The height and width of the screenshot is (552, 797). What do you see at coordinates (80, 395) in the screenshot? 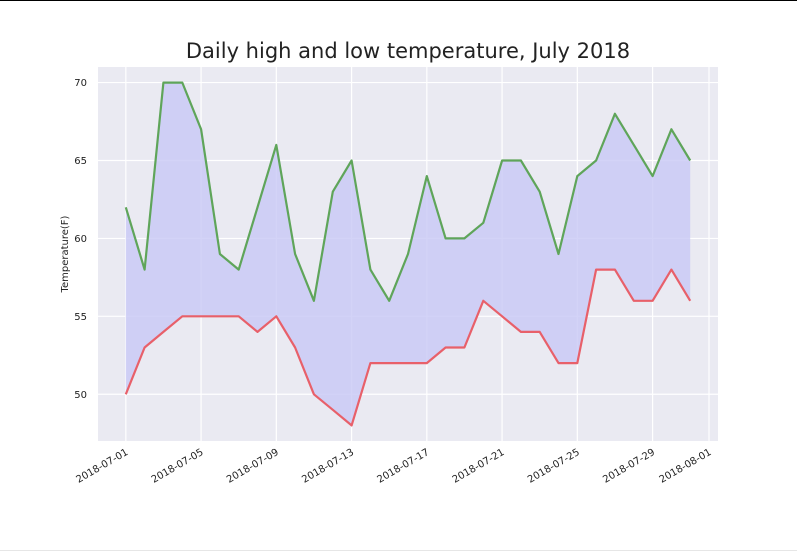
I see `y-tick-label: 50` at bounding box center [80, 395].